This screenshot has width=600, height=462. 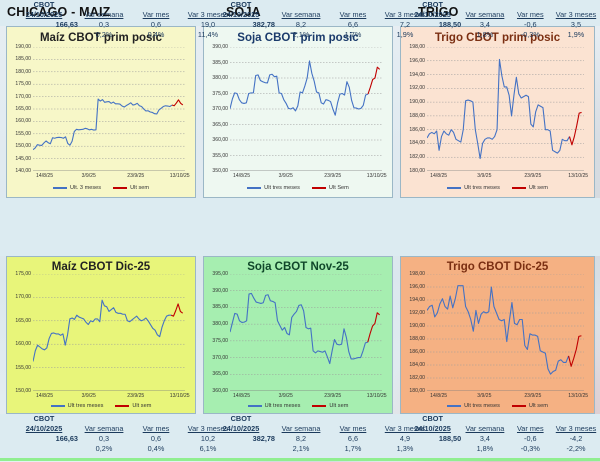 What do you see at coordinates (23, 109) in the screenshot?
I see `y-axis-tick-label: 165,00` at bounding box center [23, 109].